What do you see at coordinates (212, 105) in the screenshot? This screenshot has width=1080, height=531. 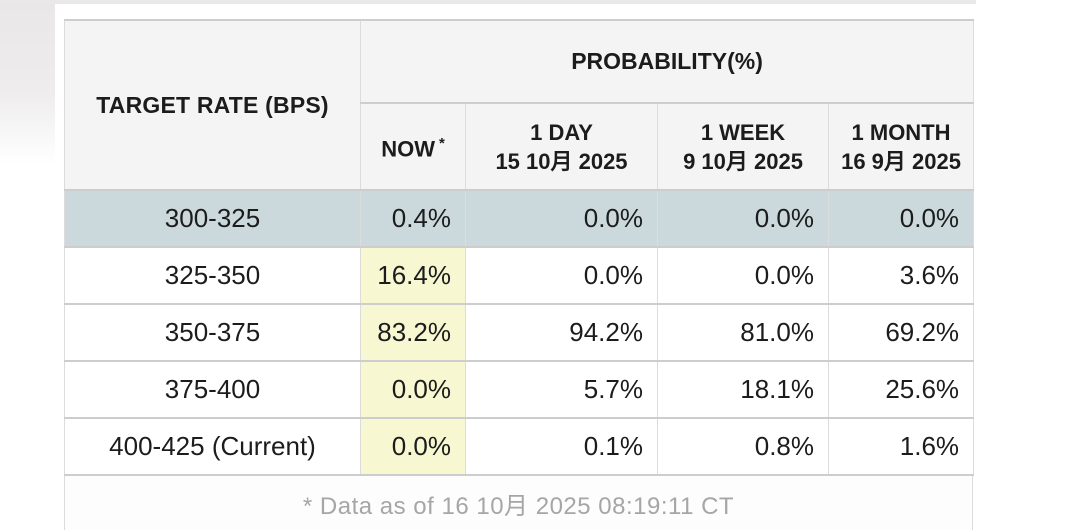 I see `target-rate-header: TARGET RATE (BPS)` at bounding box center [212, 105].